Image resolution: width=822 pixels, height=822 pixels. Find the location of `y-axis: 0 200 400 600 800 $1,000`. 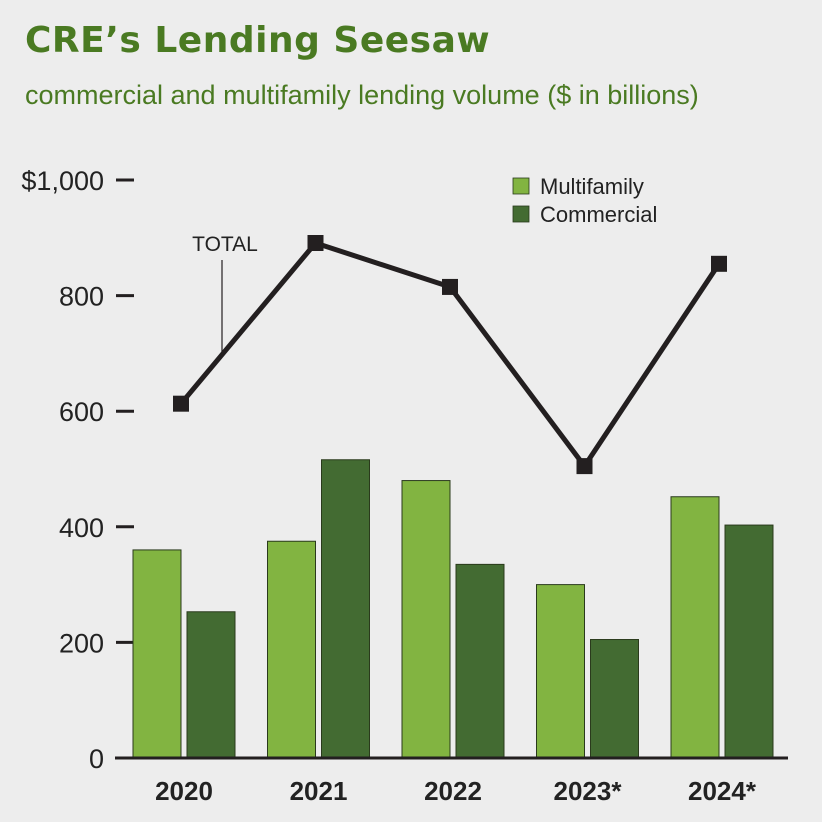

y-axis: 0 200 400 600 800 $1,000 is located at coordinates (77, 470).